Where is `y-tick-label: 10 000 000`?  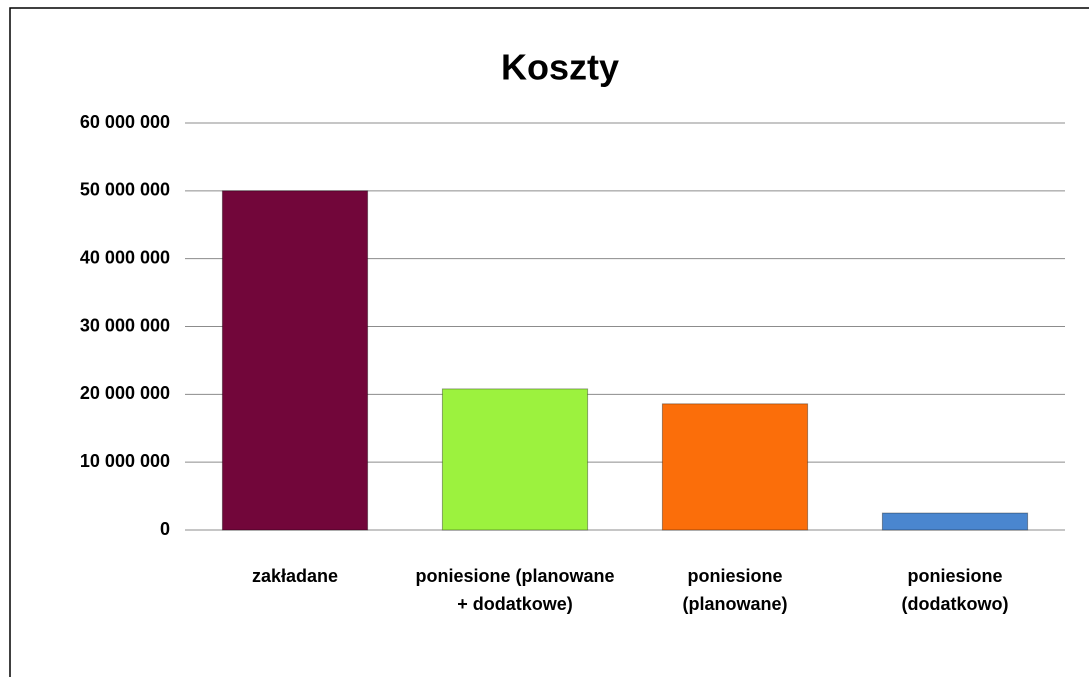
y-tick-label: 10 000 000 is located at coordinates (125, 461).